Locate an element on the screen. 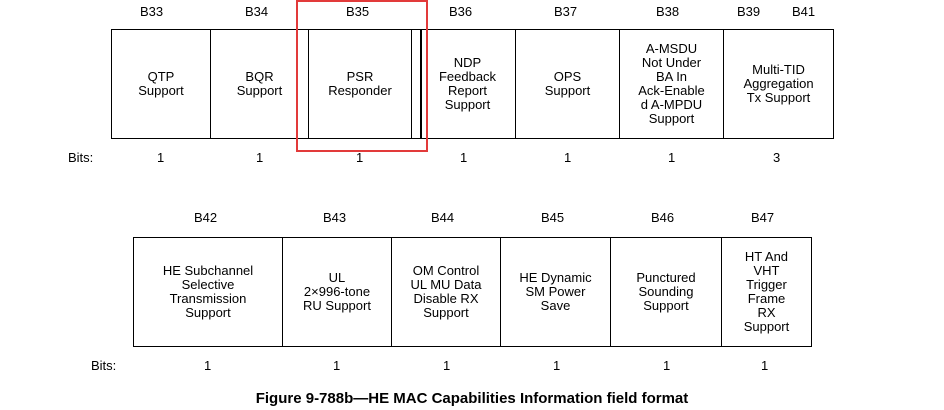  bit-position-b46: B46 is located at coordinates (663, 217).